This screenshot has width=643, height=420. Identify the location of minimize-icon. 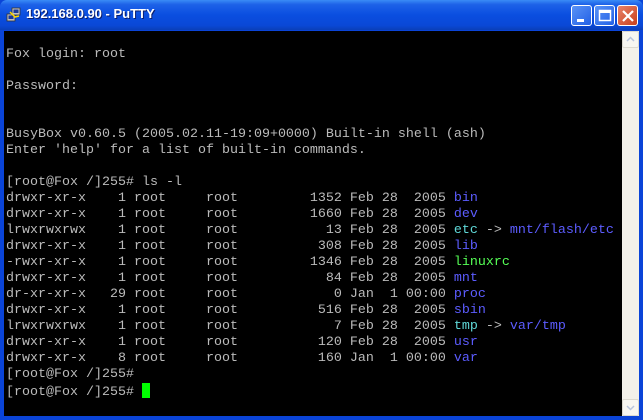
(580, 20).